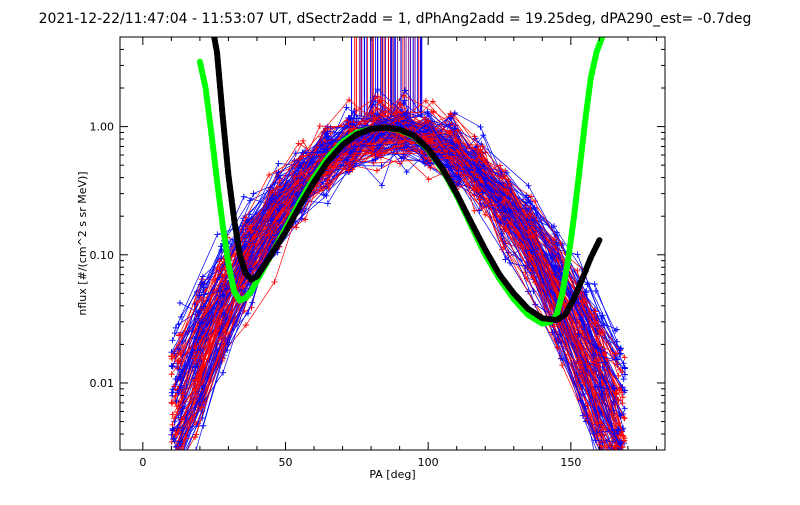  What do you see at coordinates (570, 462) in the screenshot?
I see `x-tick-label: 150` at bounding box center [570, 462].